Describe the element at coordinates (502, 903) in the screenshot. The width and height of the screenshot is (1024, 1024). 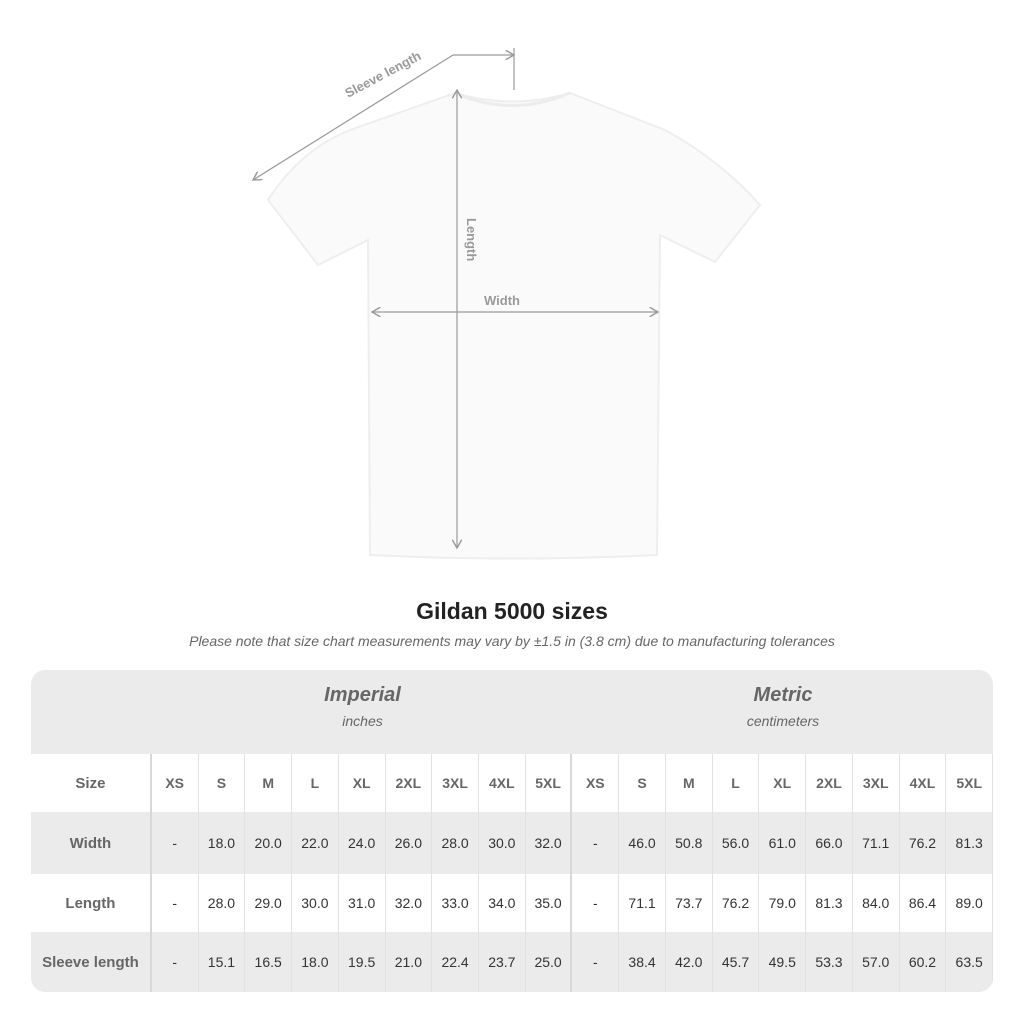
I see `imperial-value-cell: 34.0` at that location.